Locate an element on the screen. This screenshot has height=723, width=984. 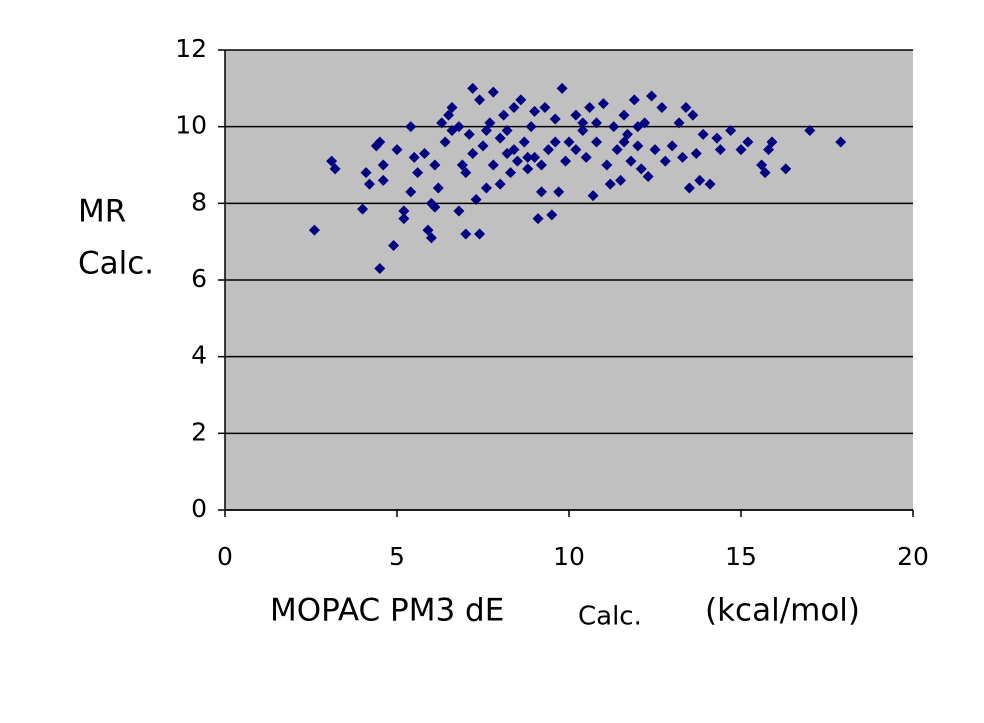
x-tick-label: 0 is located at coordinates (225, 556).